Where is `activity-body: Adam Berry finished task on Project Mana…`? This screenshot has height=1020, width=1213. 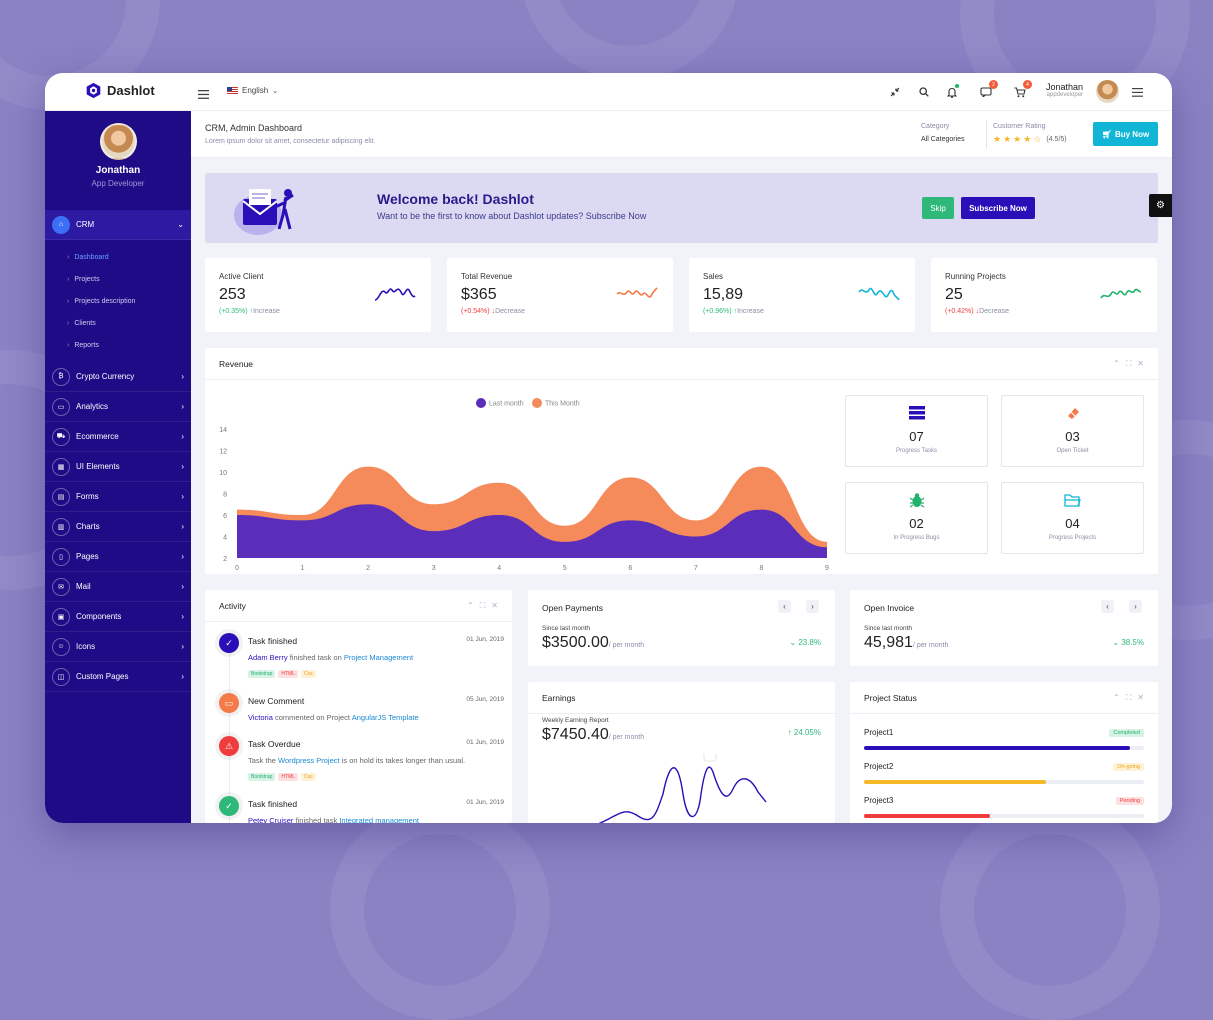
activity-body: Adam Berry finished task on Project Mana… is located at coordinates (330, 657).